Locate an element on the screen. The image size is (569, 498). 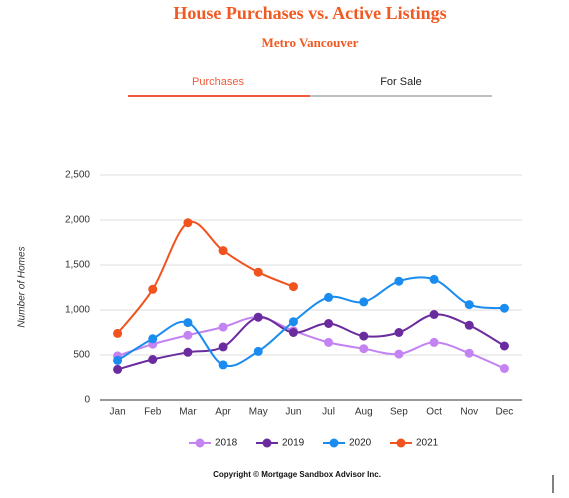
x-tick-label: Aug is located at coordinates (364, 412).